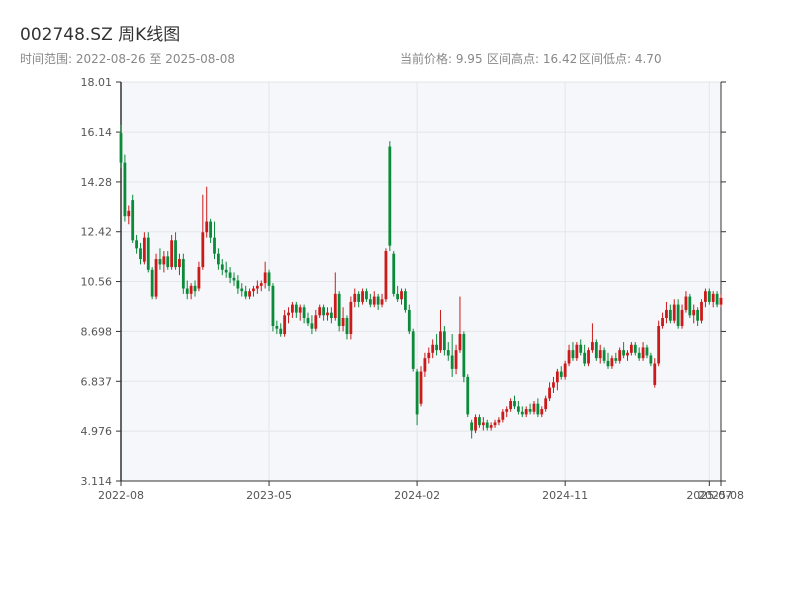 The image size is (800, 600). I want to click on stat-current: 当前价格: 9.95, so click(441, 58).